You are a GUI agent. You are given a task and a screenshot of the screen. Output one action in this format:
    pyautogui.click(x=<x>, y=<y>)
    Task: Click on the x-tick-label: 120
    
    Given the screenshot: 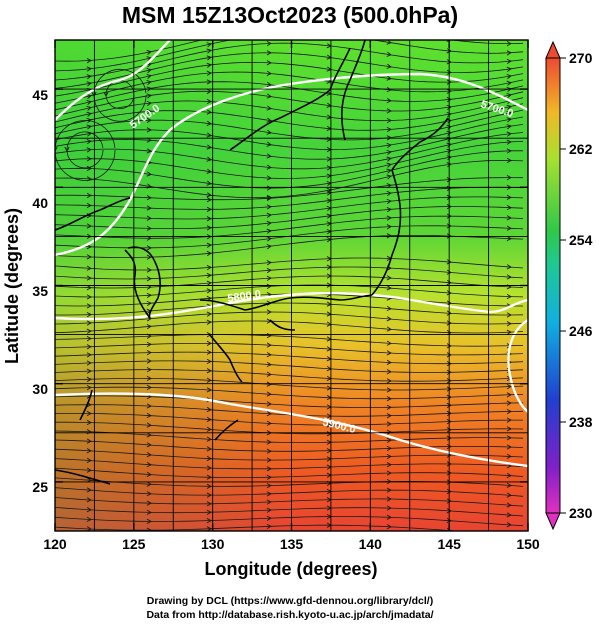 What is the action you would take?
    pyautogui.click(x=55, y=544)
    